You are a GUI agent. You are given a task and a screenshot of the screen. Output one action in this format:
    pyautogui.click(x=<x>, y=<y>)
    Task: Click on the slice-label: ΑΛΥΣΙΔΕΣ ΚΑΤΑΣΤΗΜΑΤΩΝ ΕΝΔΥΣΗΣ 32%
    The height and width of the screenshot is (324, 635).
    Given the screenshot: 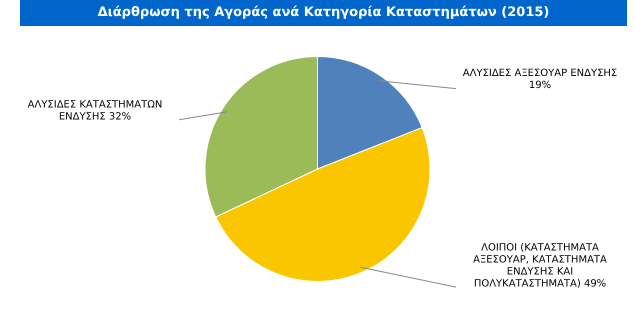 What is the action you would take?
    pyautogui.click(x=95, y=110)
    